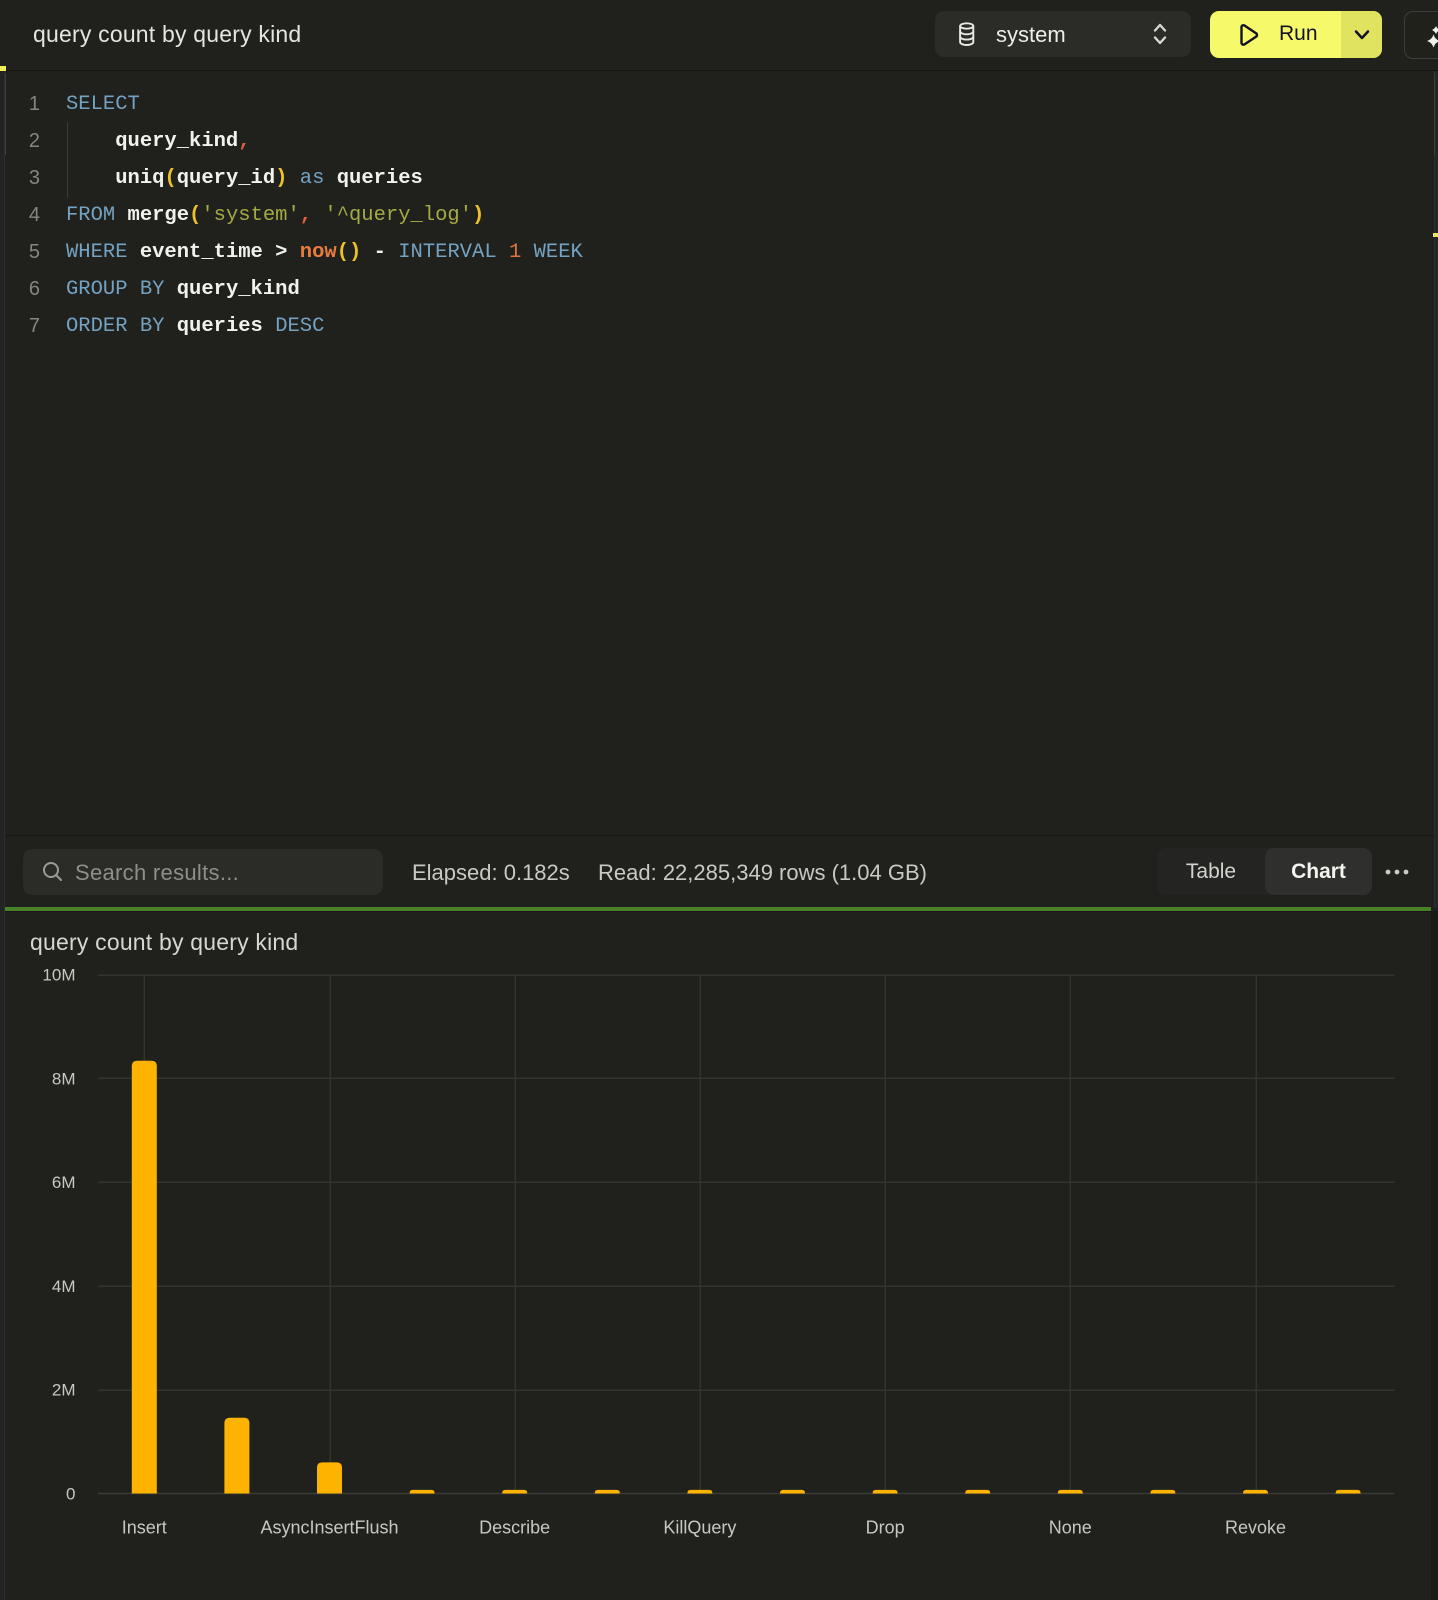 The image size is (1438, 1600). Describe the element at coordinates (1255, 1528) in the screenshot. I see `svg-text: Revoke` at that location.